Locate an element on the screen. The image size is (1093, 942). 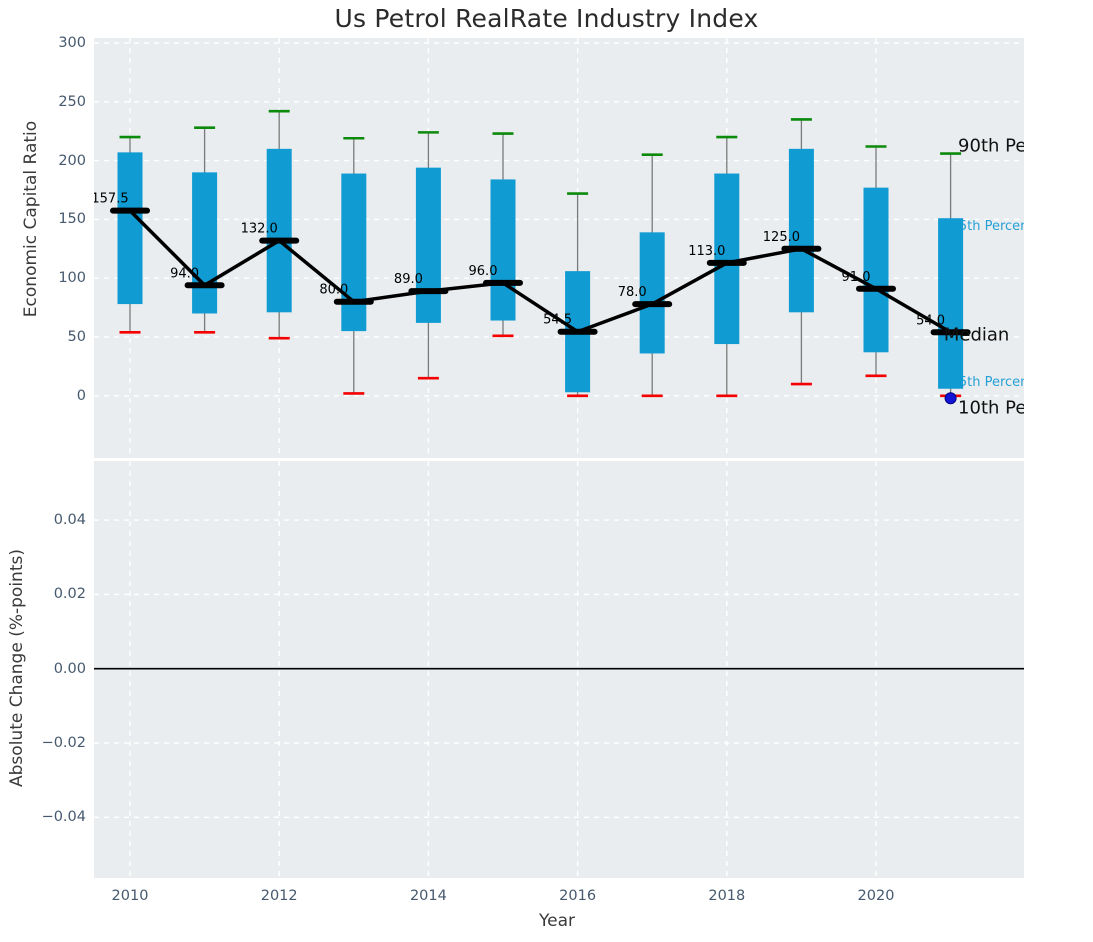
median-value-label-2019: 125.0 is located at coordinates (781, 237).